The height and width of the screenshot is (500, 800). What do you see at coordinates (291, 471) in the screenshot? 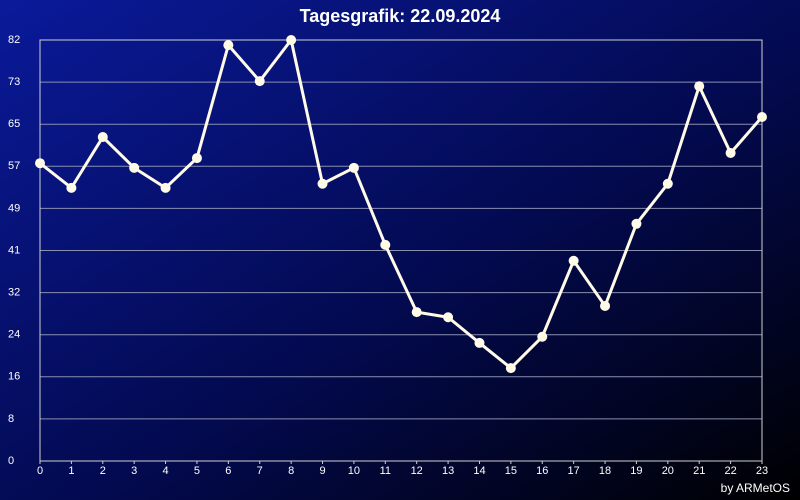
I see `x-tick-label: 8` at bounding box center [291, 471].